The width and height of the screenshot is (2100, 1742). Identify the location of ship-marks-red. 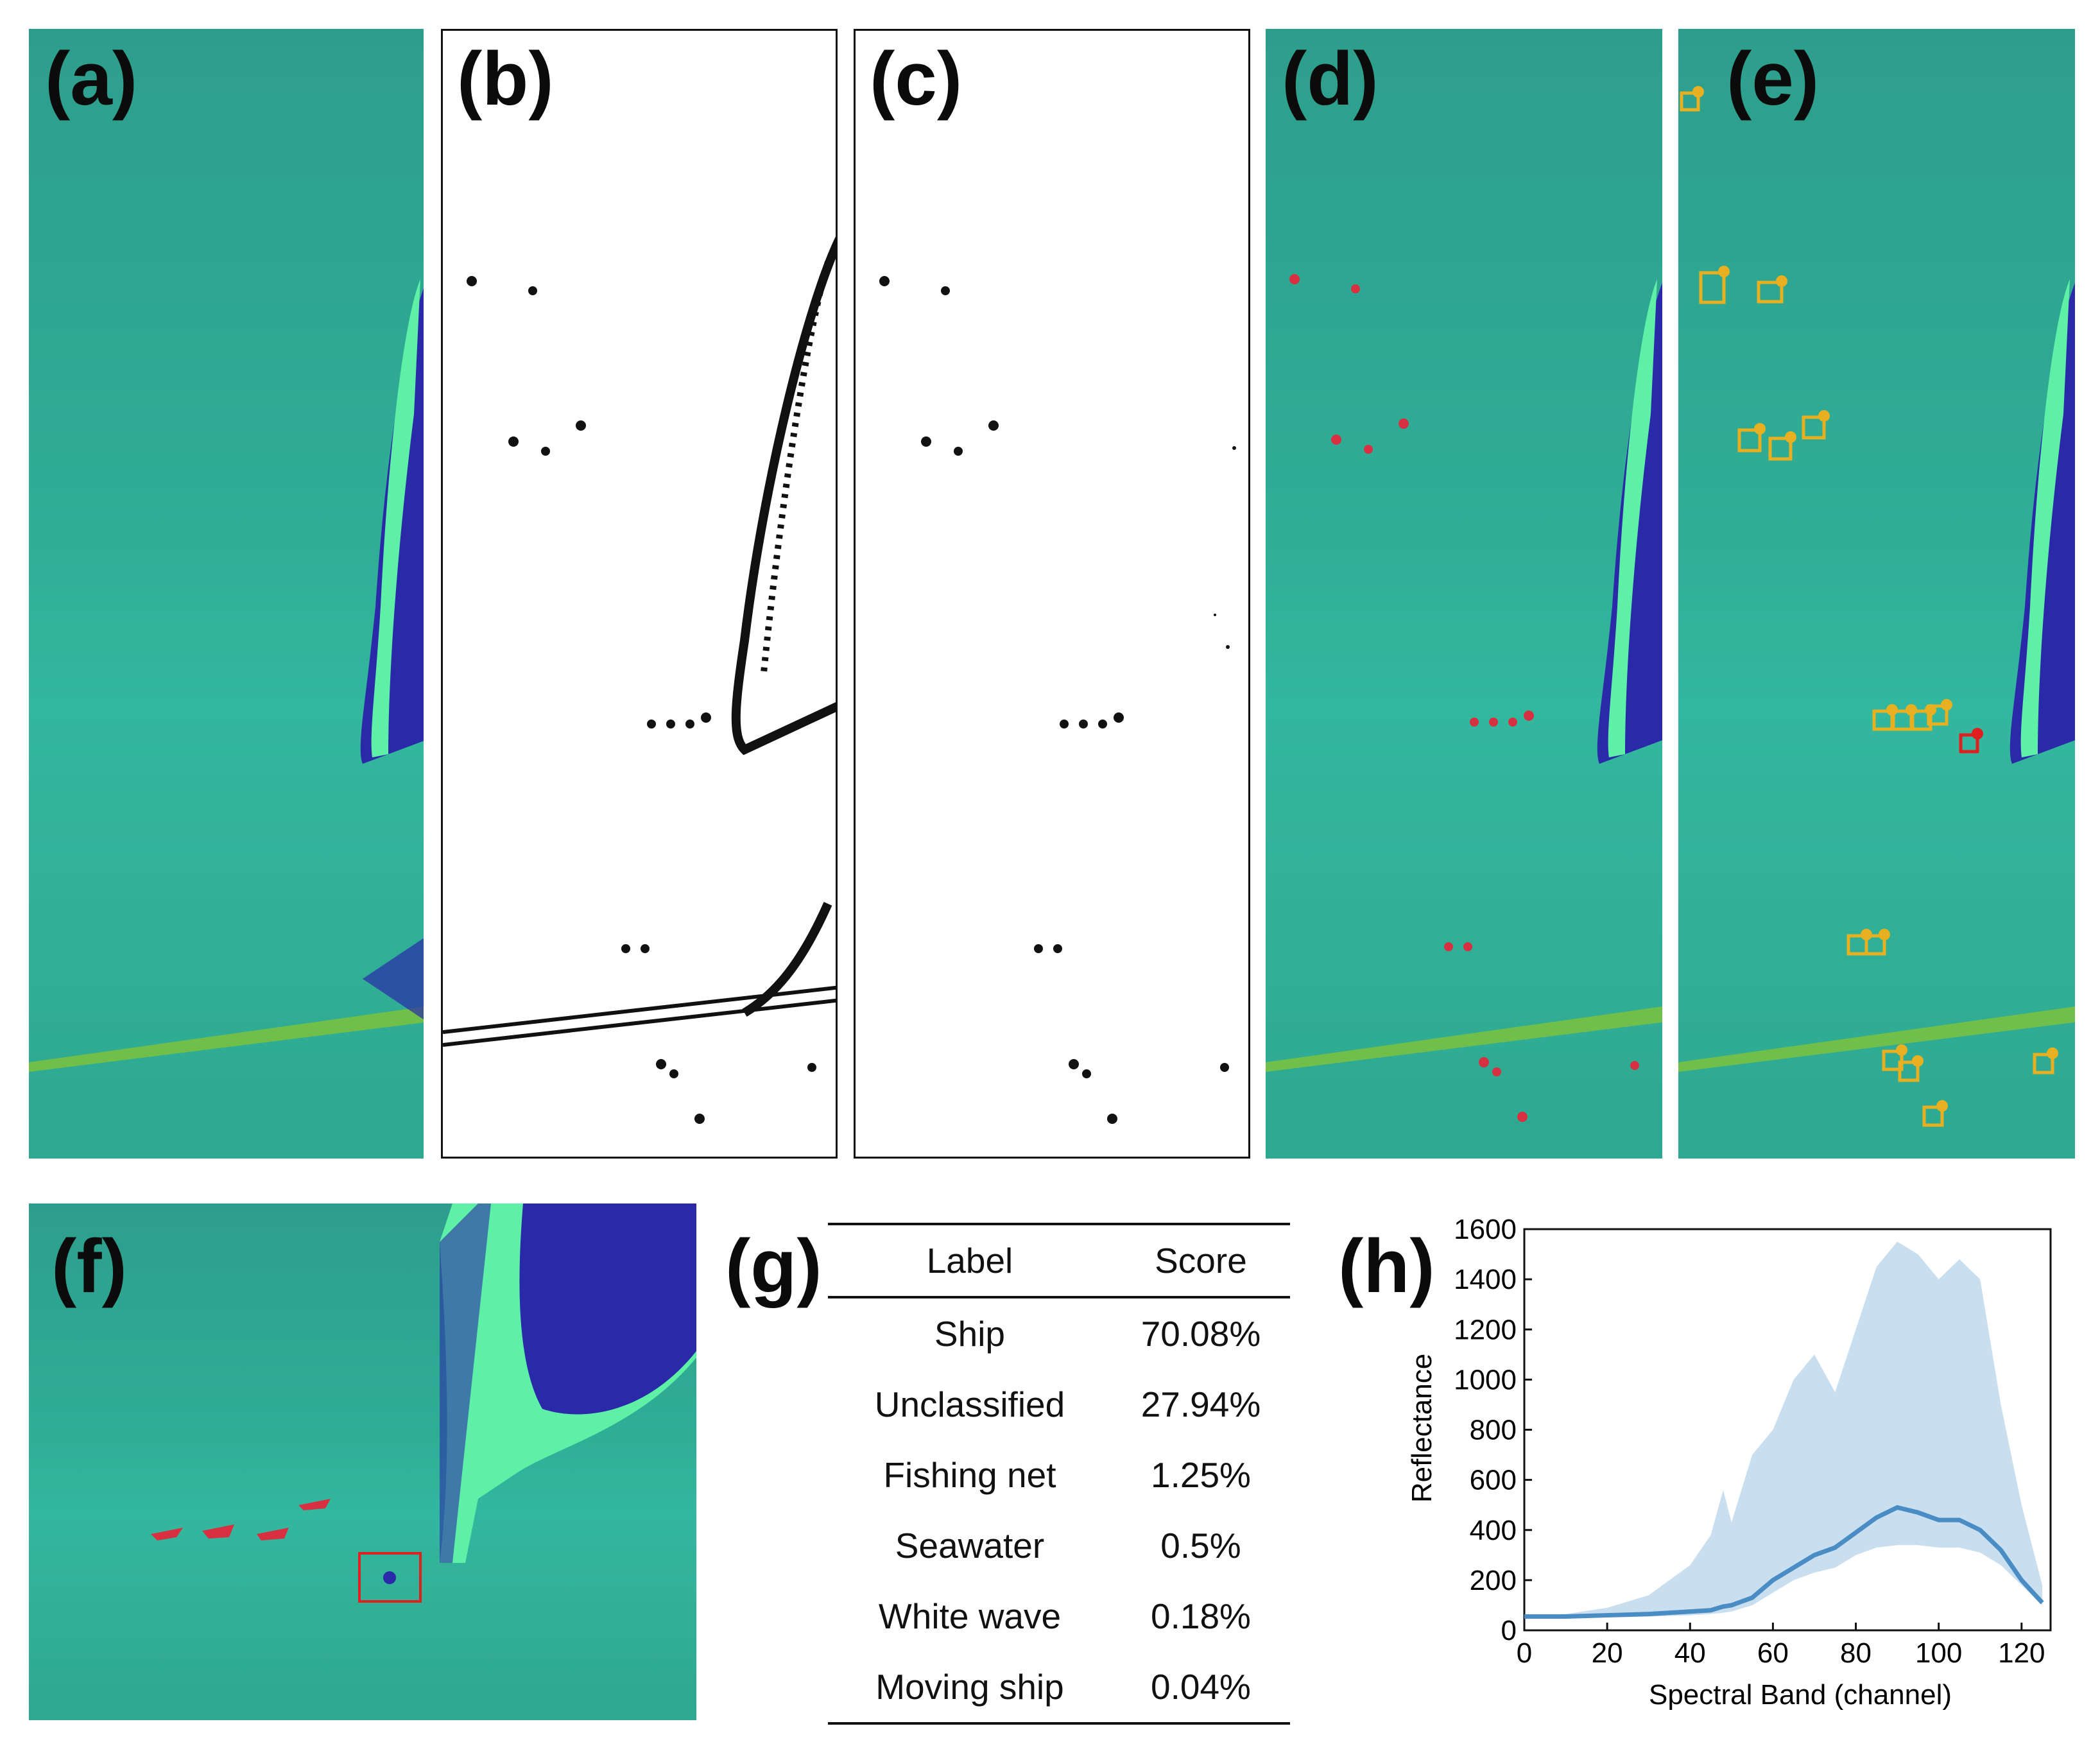
(1464, 698).